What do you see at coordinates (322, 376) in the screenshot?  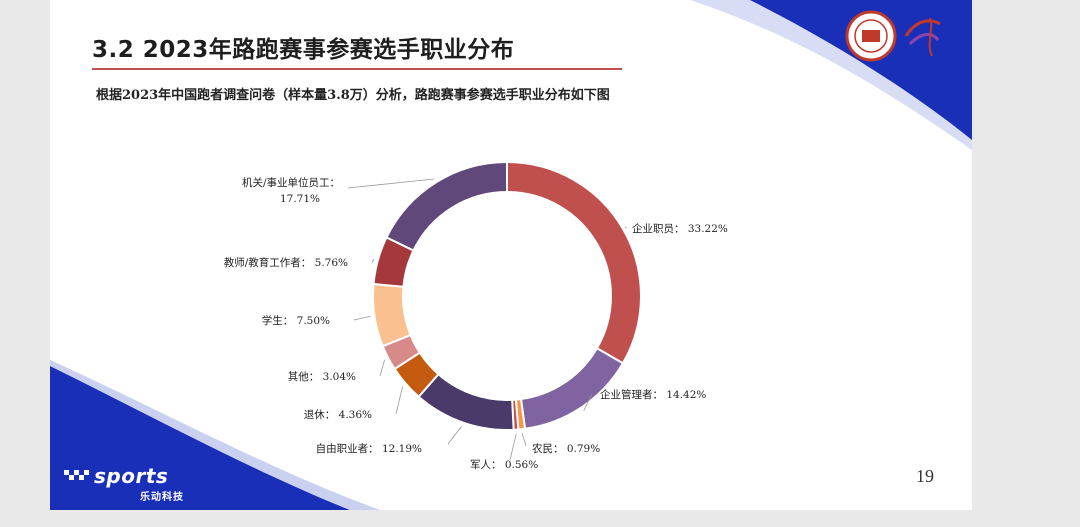 I see `slice-label: 其他： 3.04%` at bounding box center [322, 376].